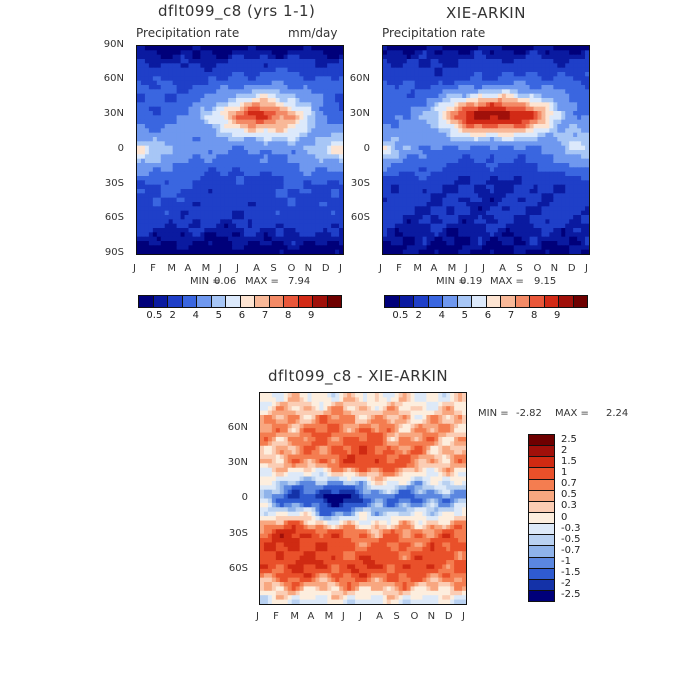 This screenshot has height=700, width=700. I want to click on tick-label: A, so click(188, 268).